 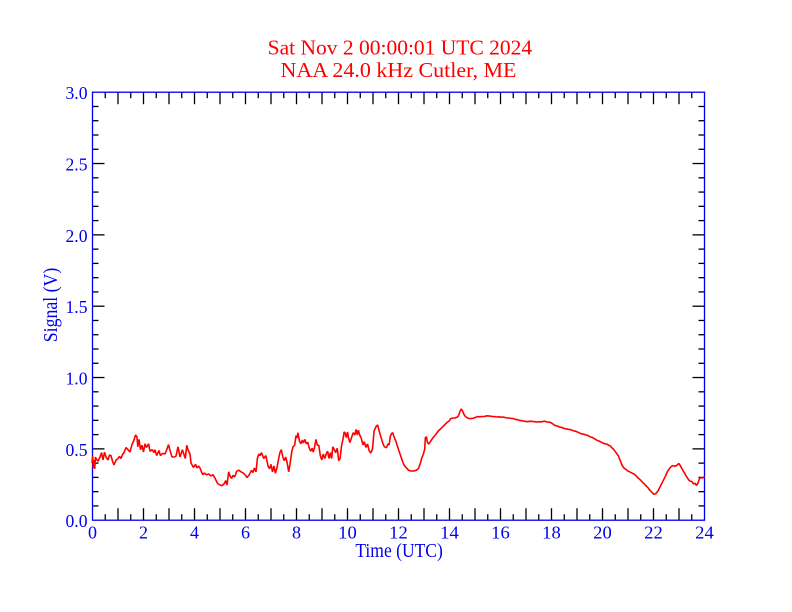 What do you see at coordinates (653, 533) in the screenshot?
I see `svg-text: 22` at bounding box center [653, 533].